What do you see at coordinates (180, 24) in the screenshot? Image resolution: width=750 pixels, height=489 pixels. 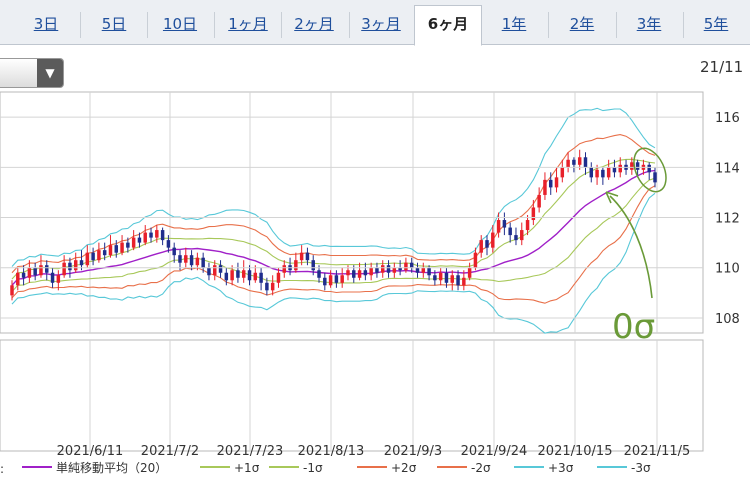 I see `tab-10-days: 10日` at bounding box center [180, 24].